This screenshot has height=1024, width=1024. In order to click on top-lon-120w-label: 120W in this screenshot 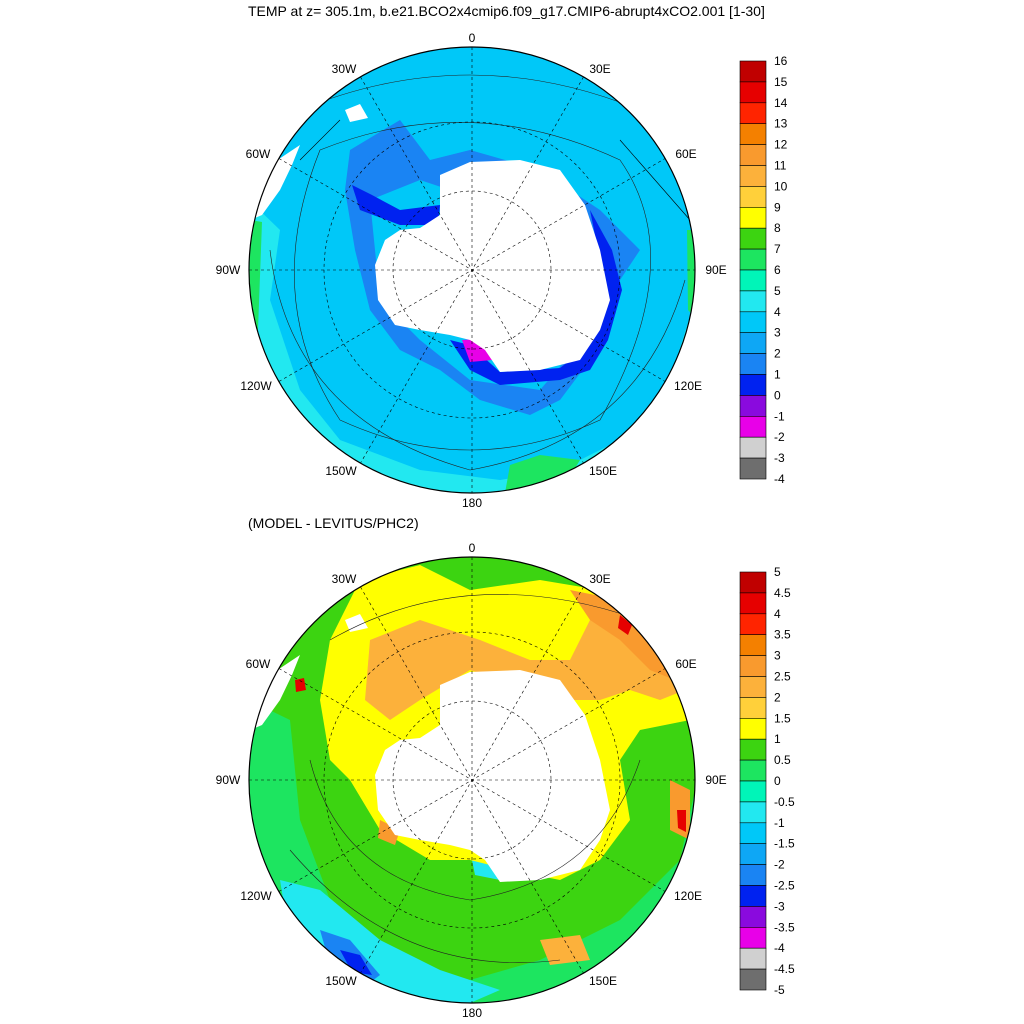, I will do `click(256, 386)`.